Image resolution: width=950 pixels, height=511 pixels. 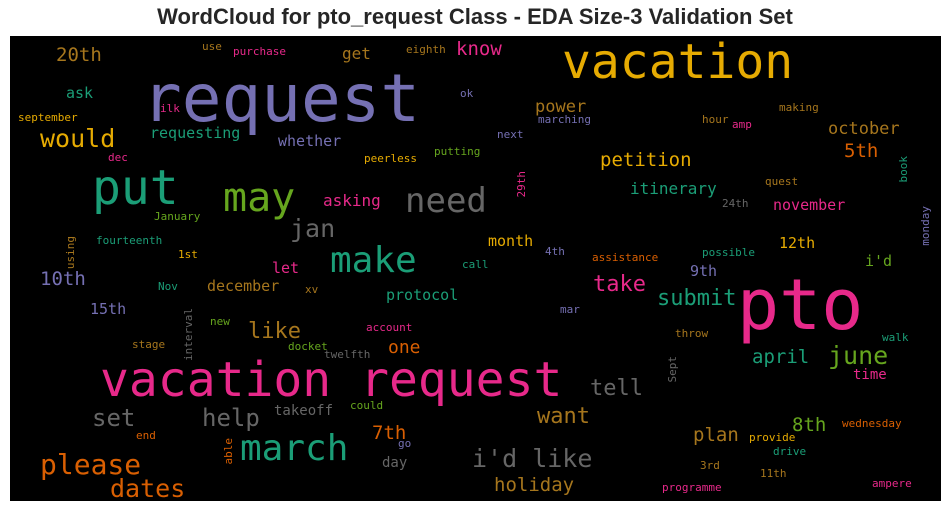 What do you see at coordinates (479, 49) in the screenshot?
I see `word-know: know` at bounding box center [479, 49].